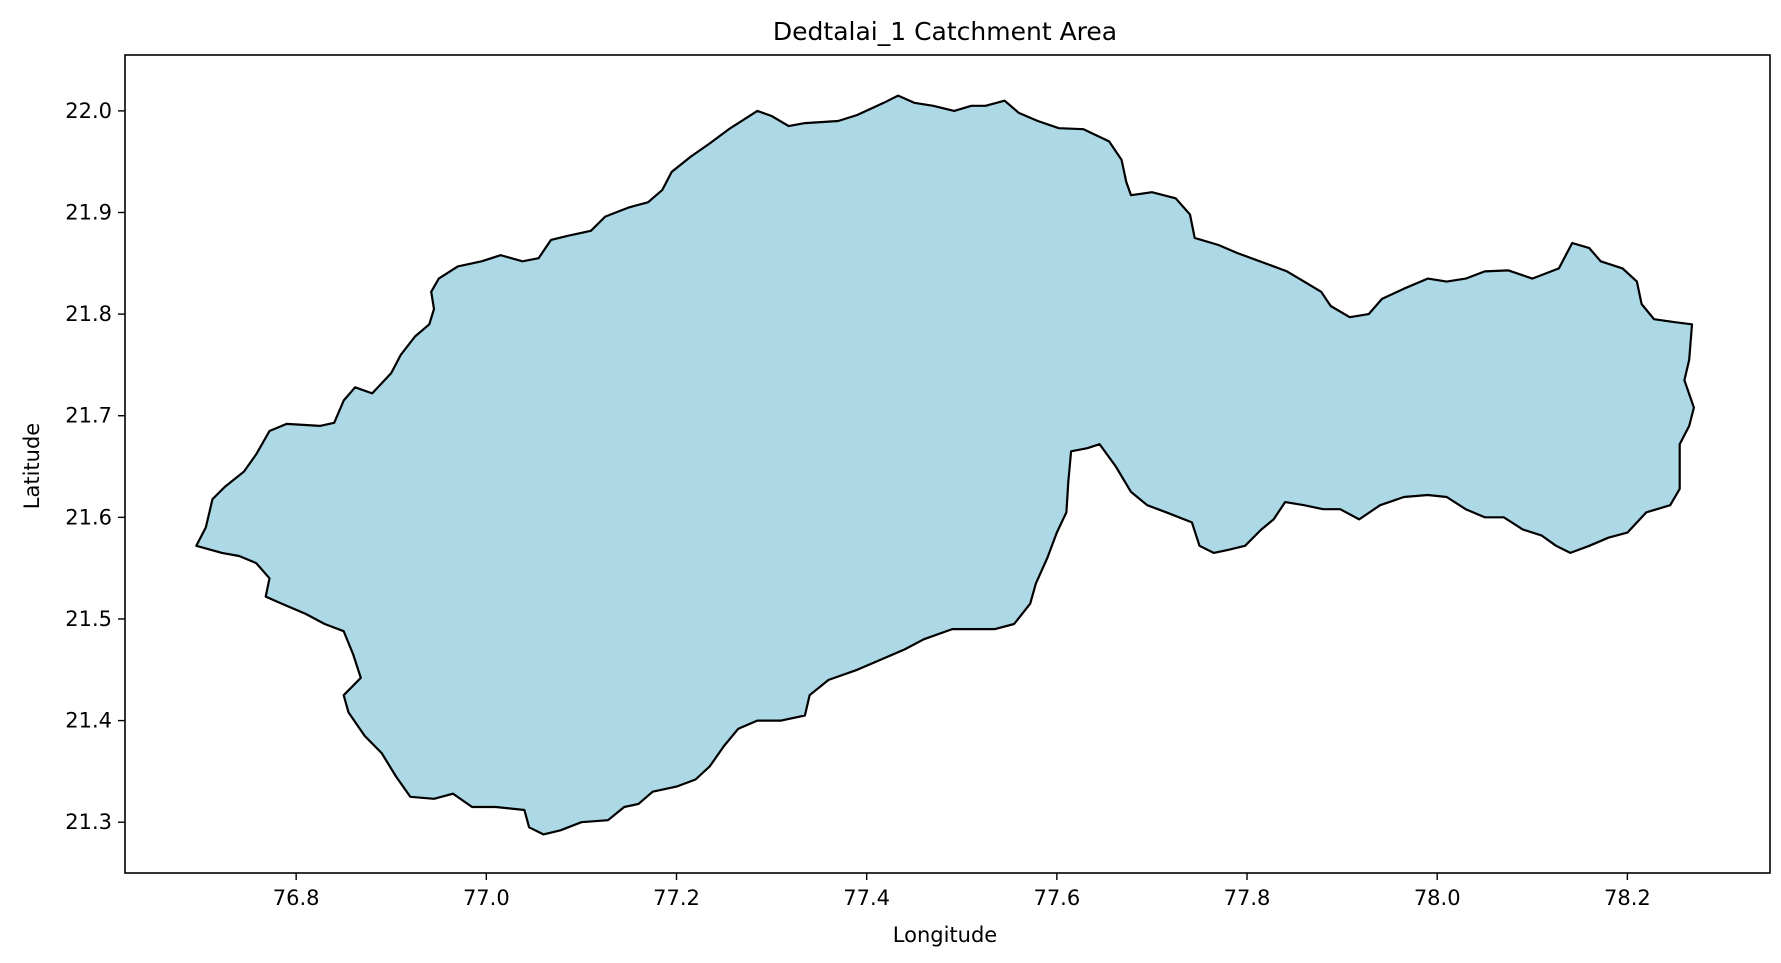 The height and width of the screenshot is (963, 1781). What do you see at coordinates (88, 111) in the screenshot?
I see `y-tick-label: 22.0` at bounding box center [88, 111].